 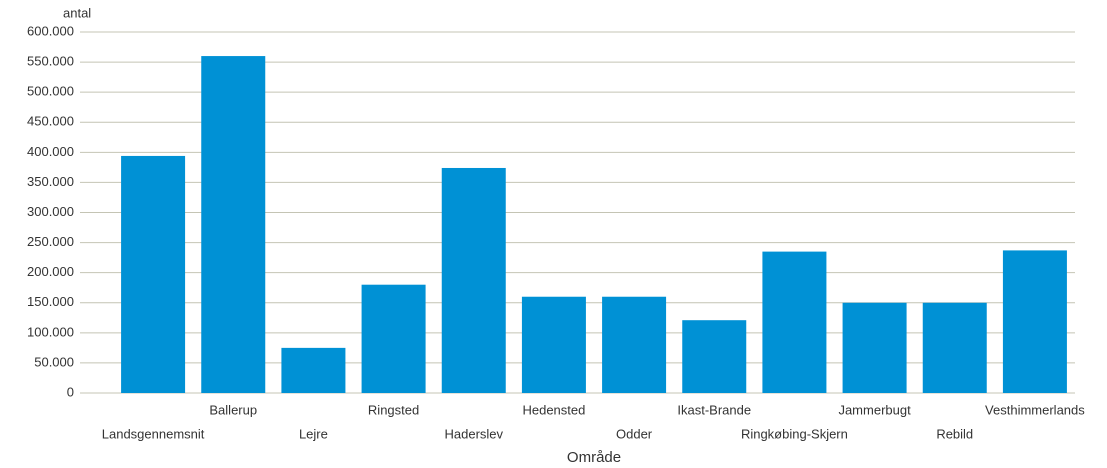 What do you see at coordinates (634, 433) in the screenshot?
I see `x-tick-label: Odder` at bounding box center [634, 433].